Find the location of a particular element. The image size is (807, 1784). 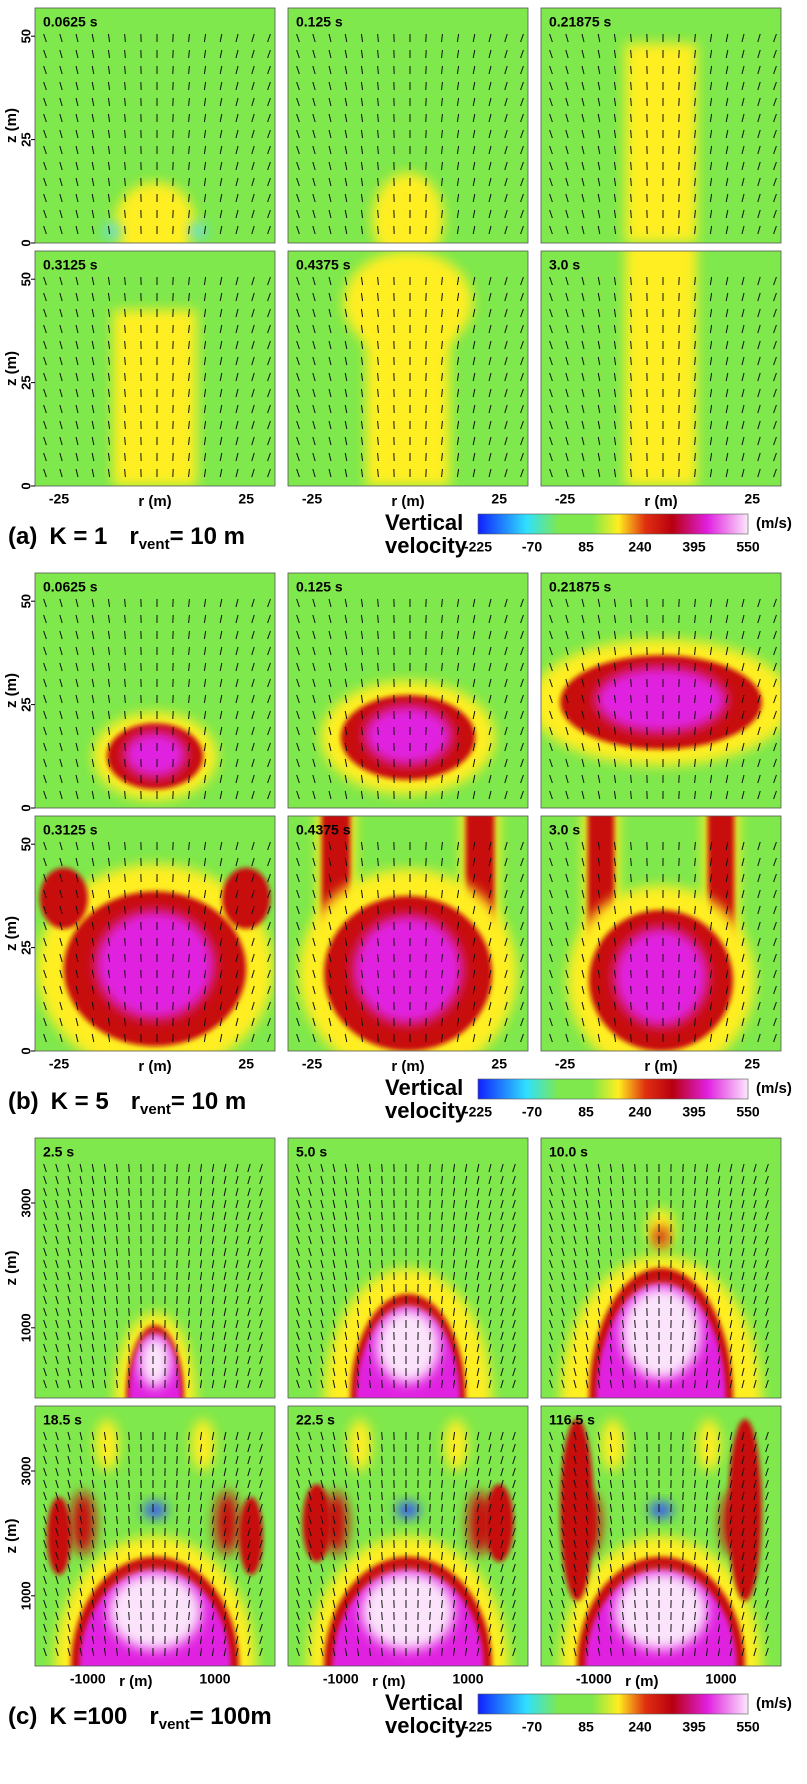

colorbar-tick-label: 395 is located at coordinates (694, 1727).